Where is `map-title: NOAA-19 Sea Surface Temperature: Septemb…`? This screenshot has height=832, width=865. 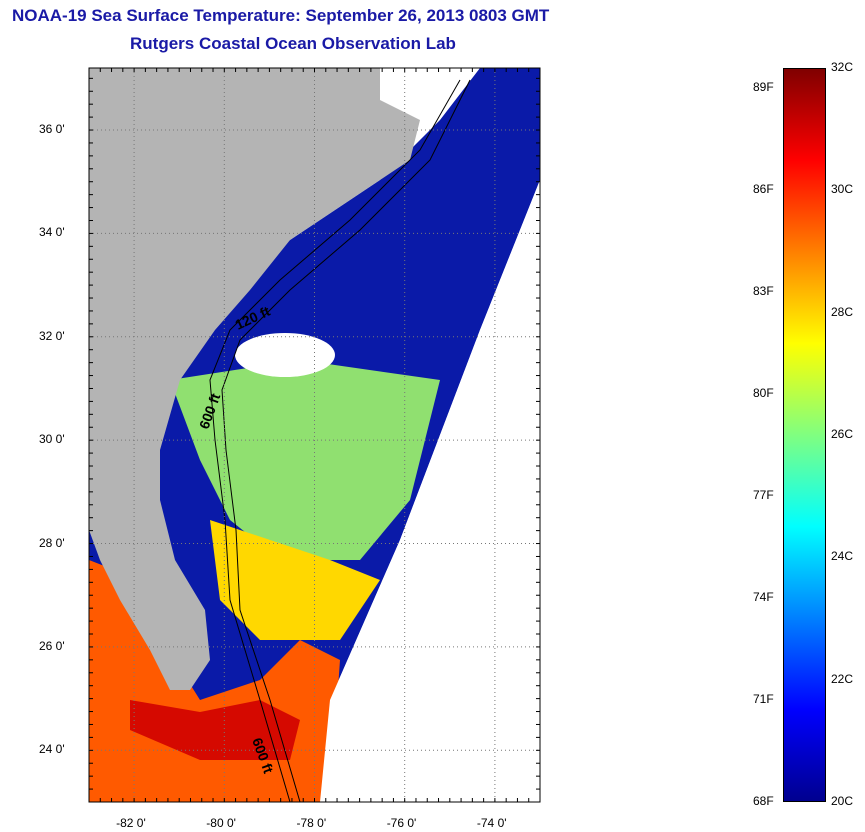 map-title: NOAA-19 Sea Surface Temperature: Septemb… is located at coordinates (281, 15).